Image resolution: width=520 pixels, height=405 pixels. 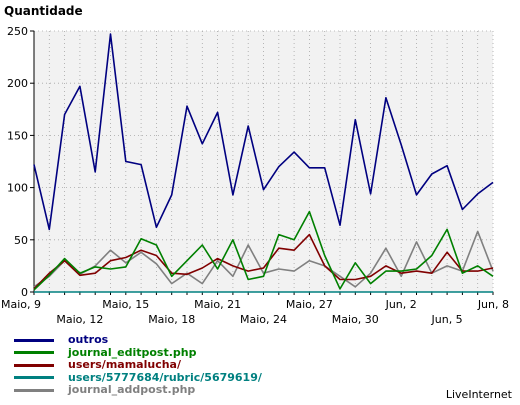 I want to click on legend-item: users/mamalucha/, so click(x=138, y=365).